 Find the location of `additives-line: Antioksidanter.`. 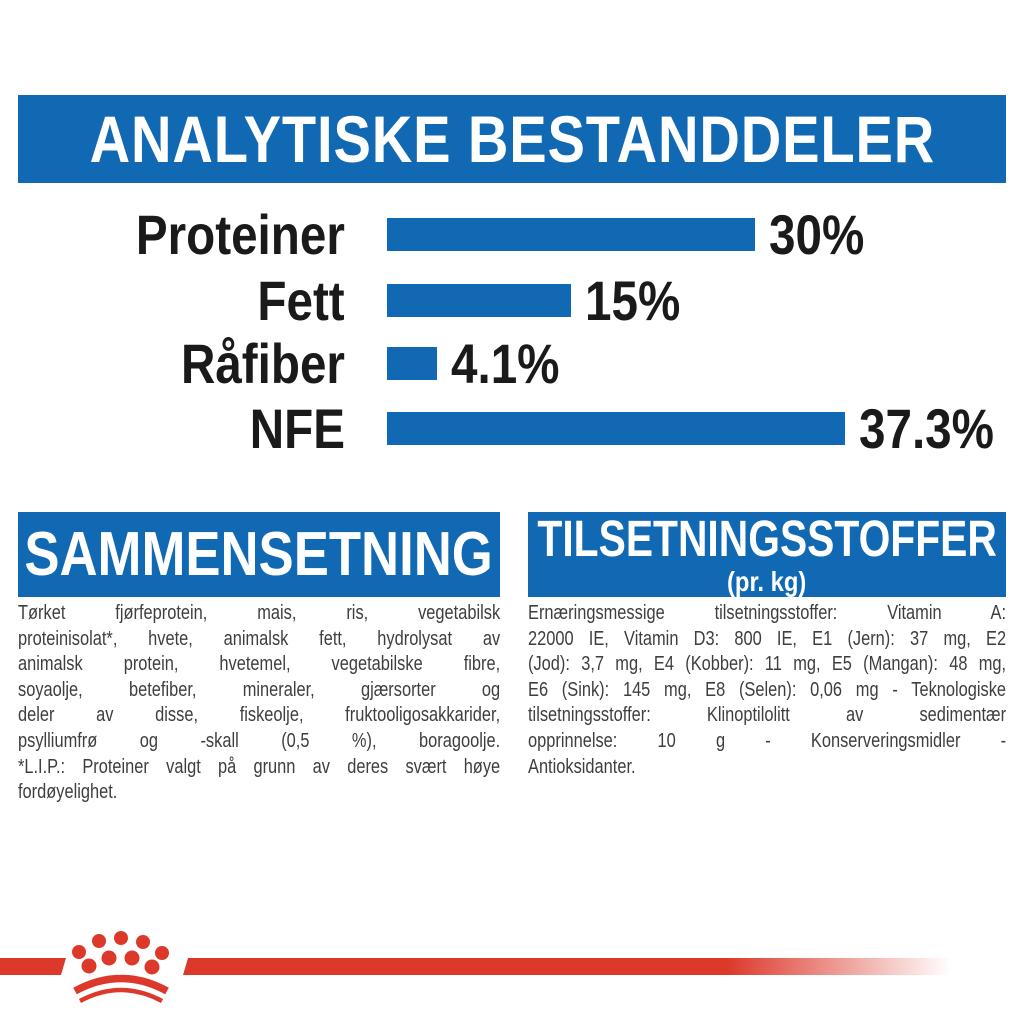

additives-line: Antioksidanter. is located at coordinates (582, 766).